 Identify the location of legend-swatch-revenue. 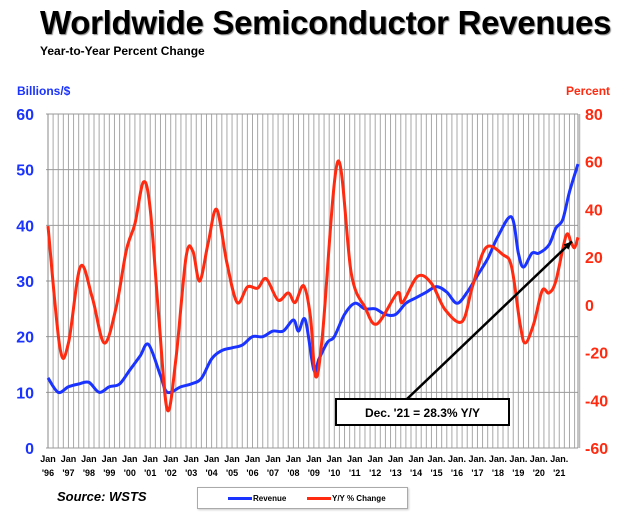
(240, 498).